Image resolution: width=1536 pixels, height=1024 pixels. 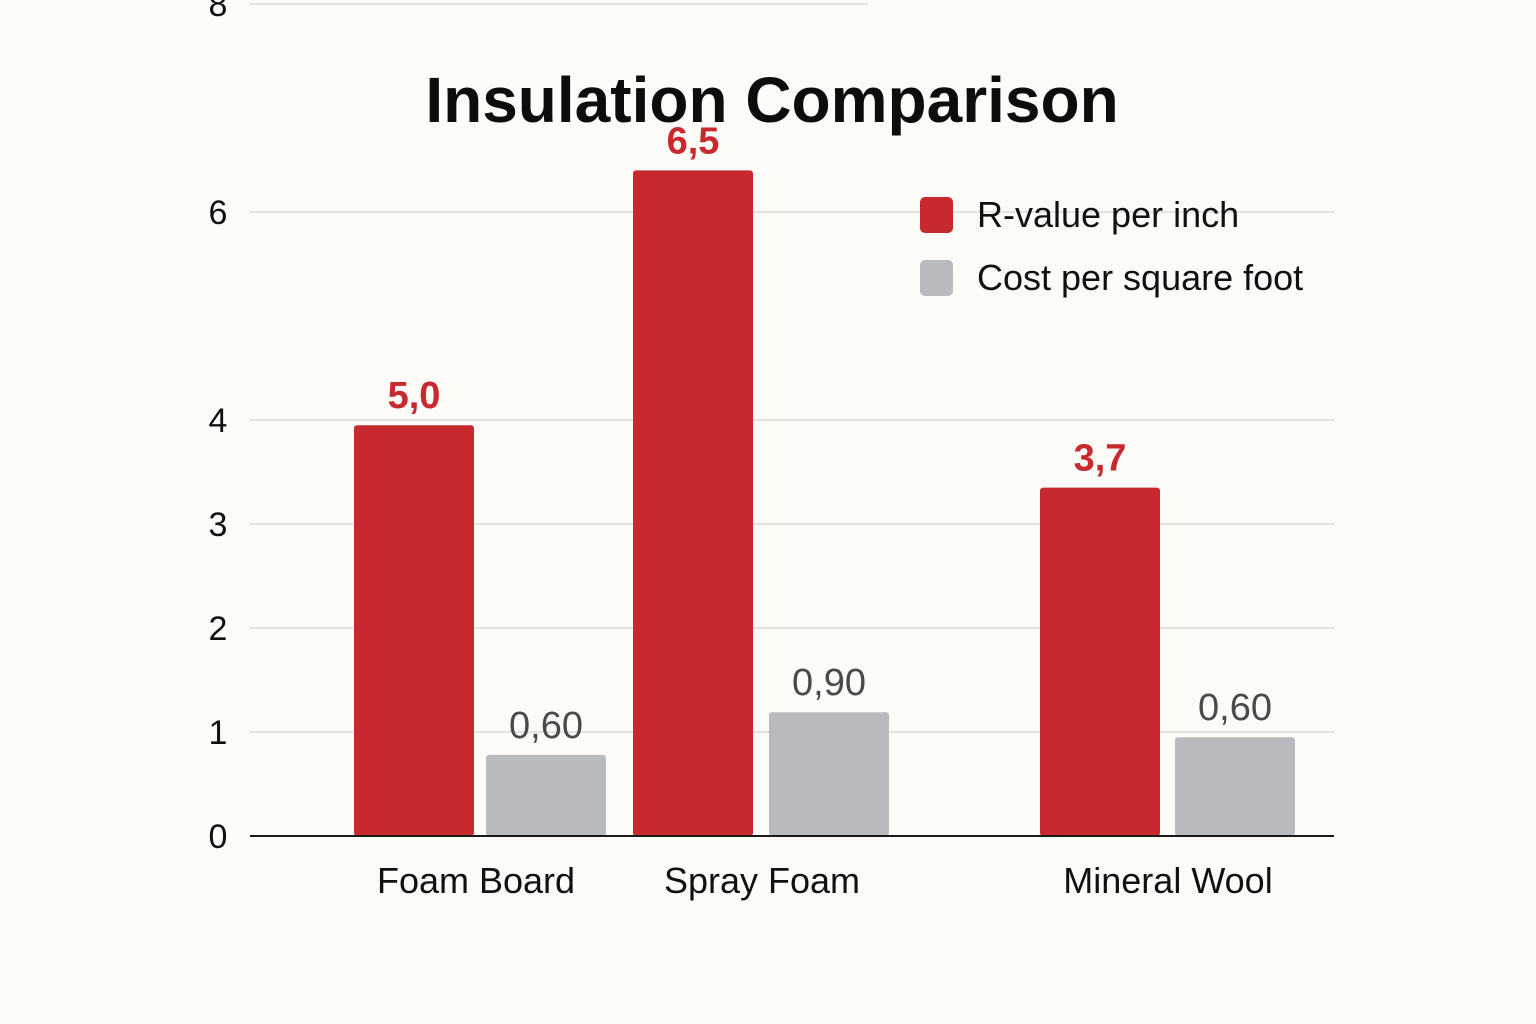 I want to click on y-tick-label: 0, so click(x=218, y=837).